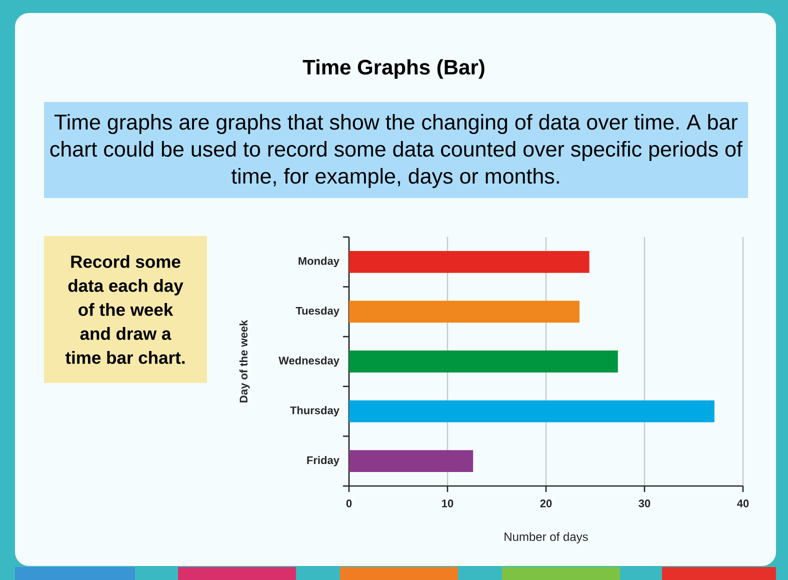  I want to click on x-tick-label: 40, so click(743, 504).